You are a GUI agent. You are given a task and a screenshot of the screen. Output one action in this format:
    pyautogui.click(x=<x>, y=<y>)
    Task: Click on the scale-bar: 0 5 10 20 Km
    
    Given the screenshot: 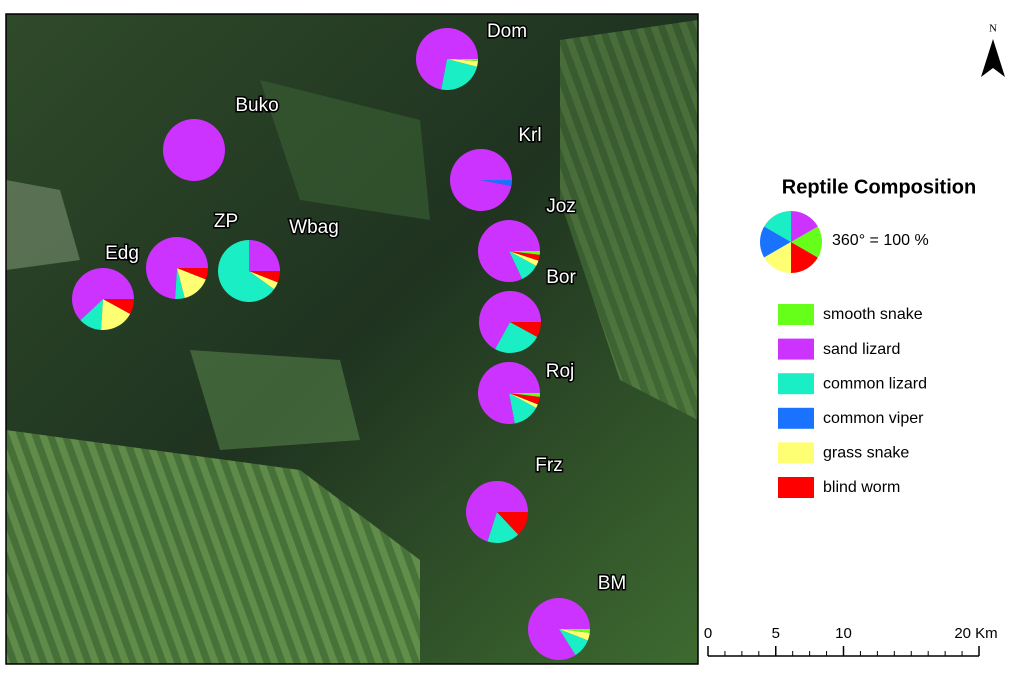 What is the action you would take?
    pyautogui.click(x=851, y=641)
    